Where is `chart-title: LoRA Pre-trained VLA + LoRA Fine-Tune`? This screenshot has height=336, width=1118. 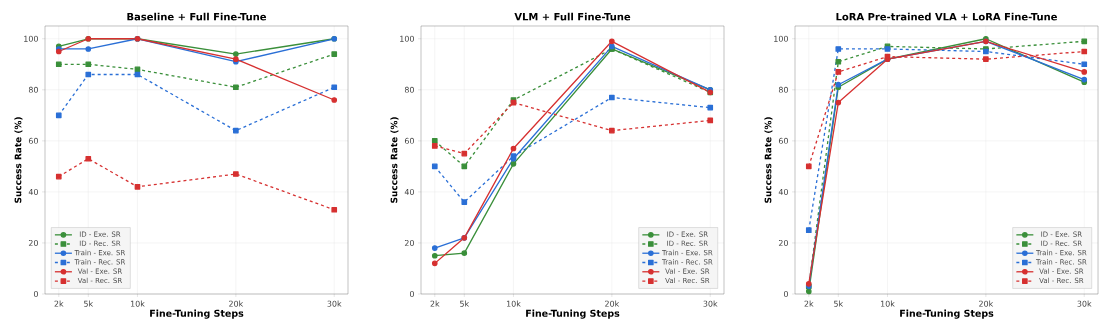
chart-title: LoRA Pre-trained VLA + LoRA Fine-Tune is located at coordinates (946, 16).